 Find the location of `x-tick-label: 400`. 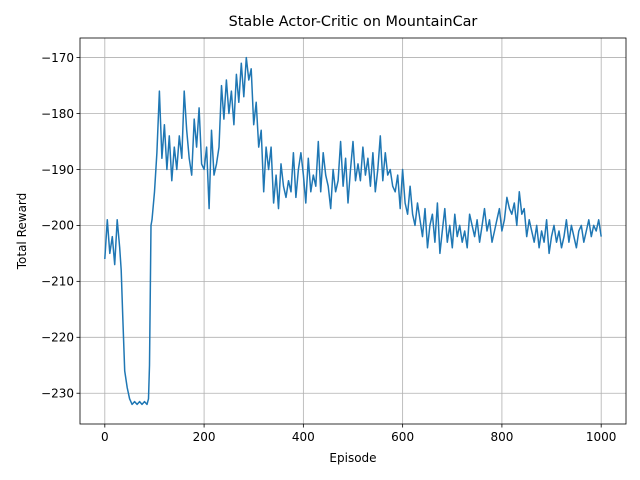

x-tick-label: 400 is located at coordinates (303, 437).